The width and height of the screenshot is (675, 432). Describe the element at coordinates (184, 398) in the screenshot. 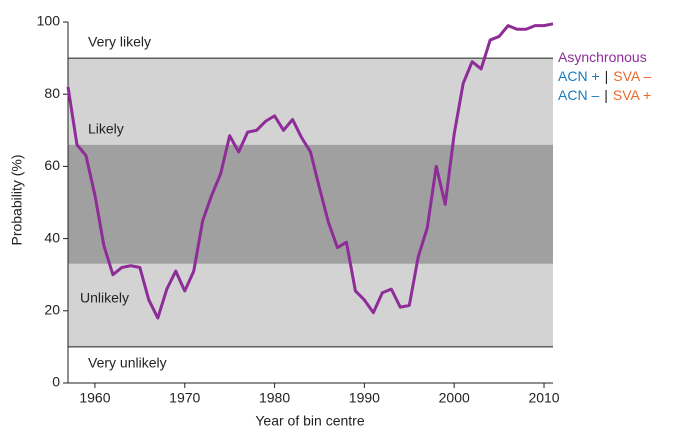

I see `x-tick-label: 1970` at that location.